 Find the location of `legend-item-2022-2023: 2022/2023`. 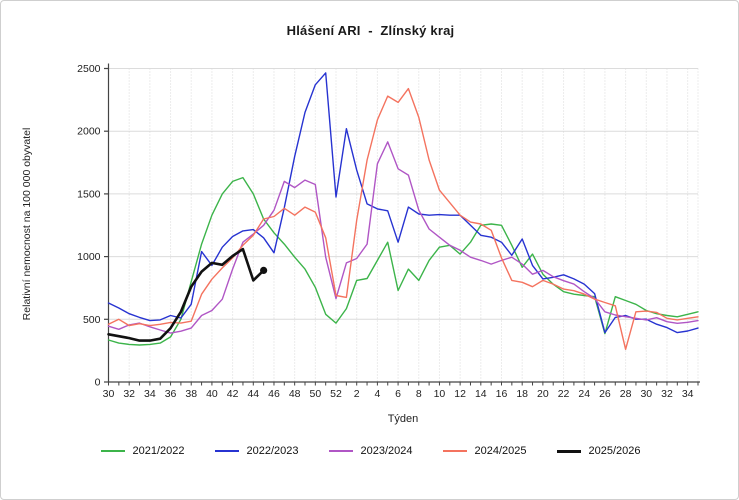

legend-item-2022-2023: 2022/2023 is located at coordinates (256, 451).